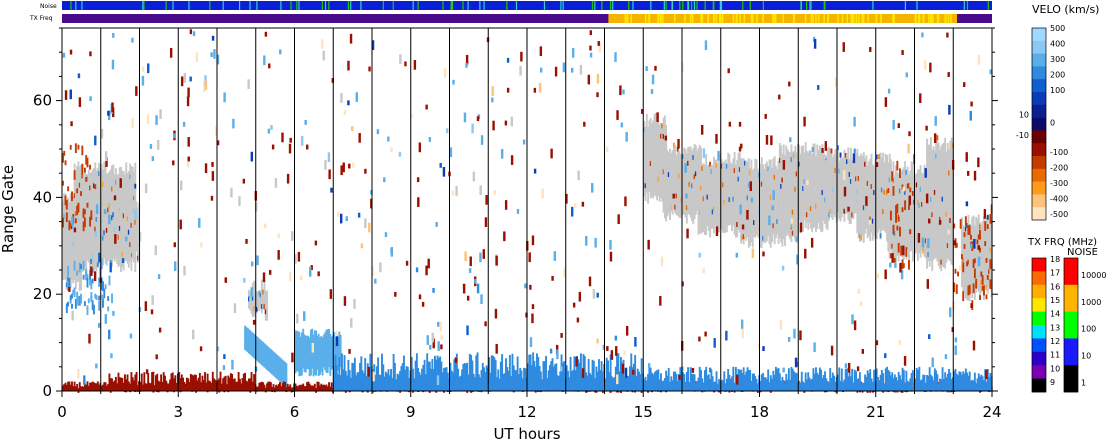 This screenshot has height=441, width=1108. I want to click on velocity-colorbar-label: 0, so click(1052, 122).